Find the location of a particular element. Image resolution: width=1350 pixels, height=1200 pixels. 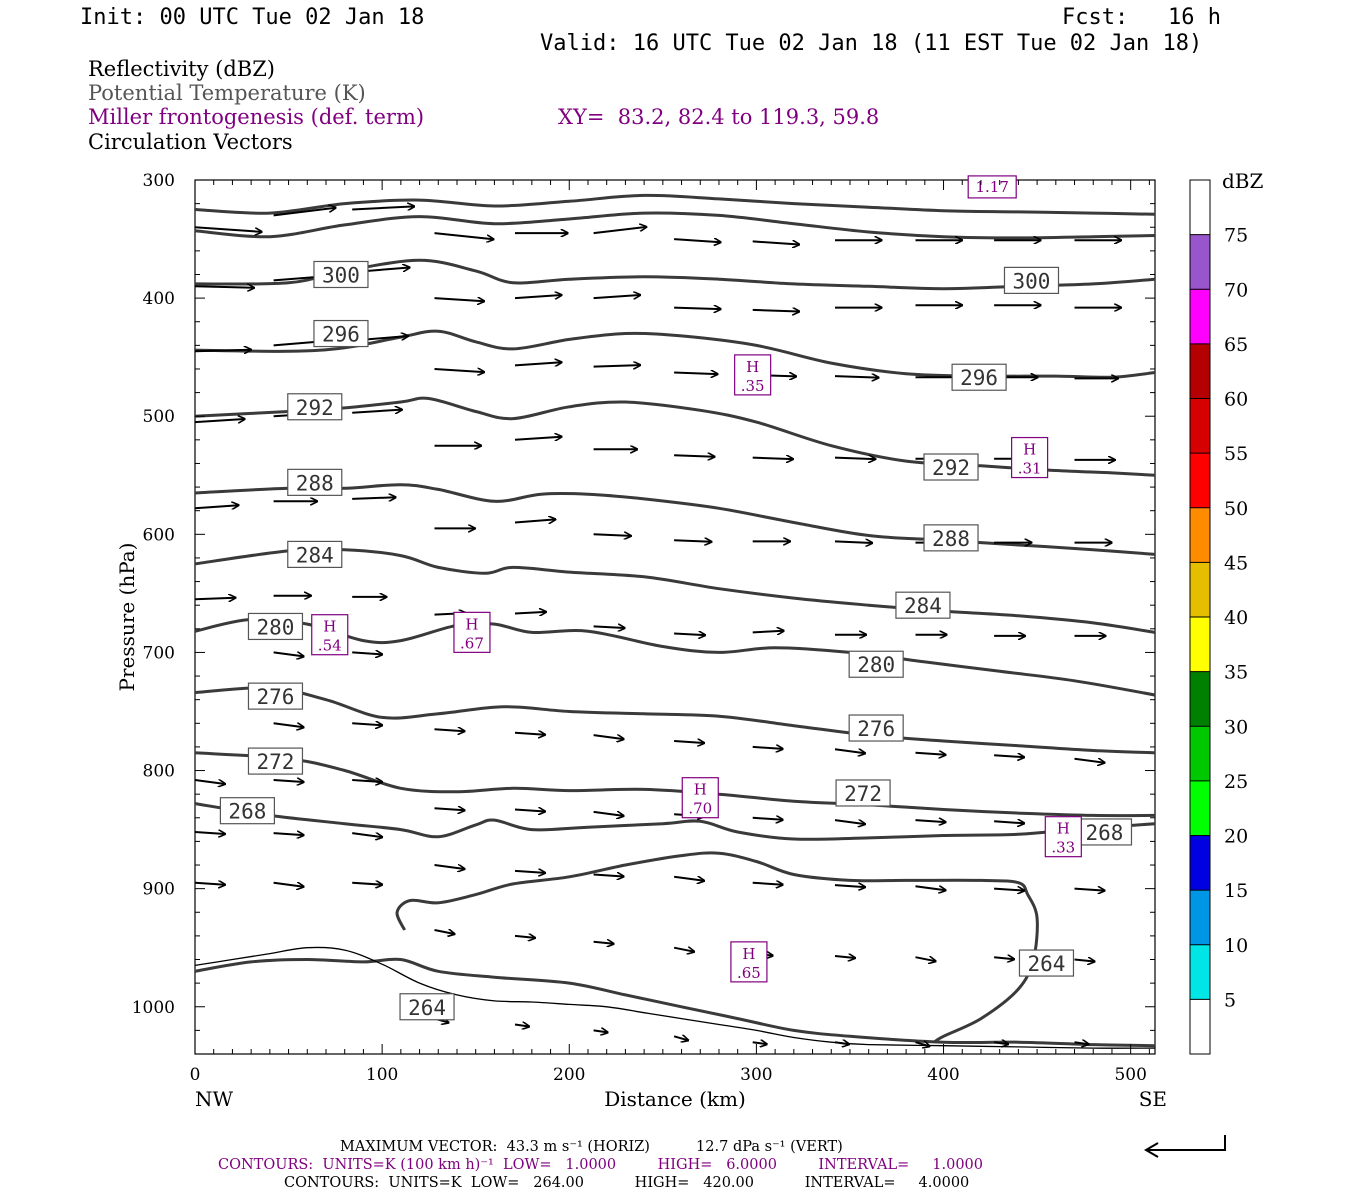

colorbar-label: 25 is located at coordinates (1236, 782).